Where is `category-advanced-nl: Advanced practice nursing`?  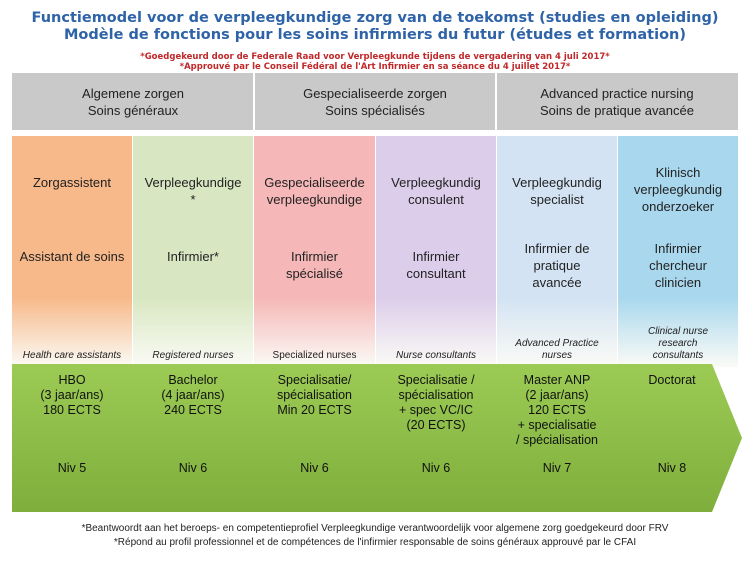
category-advanced-nl: Advanced practice nursing is located at coordinates (617, 93).